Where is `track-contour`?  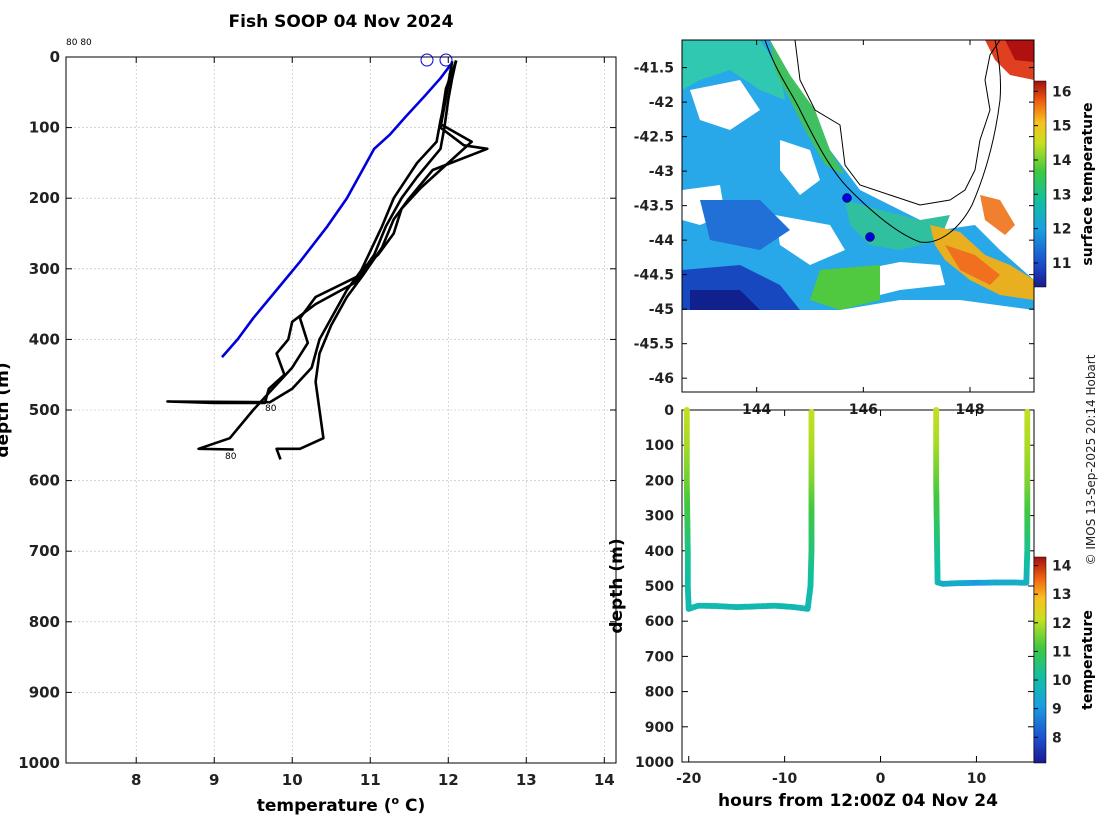 track-contour is located at coordinates (882, 141).